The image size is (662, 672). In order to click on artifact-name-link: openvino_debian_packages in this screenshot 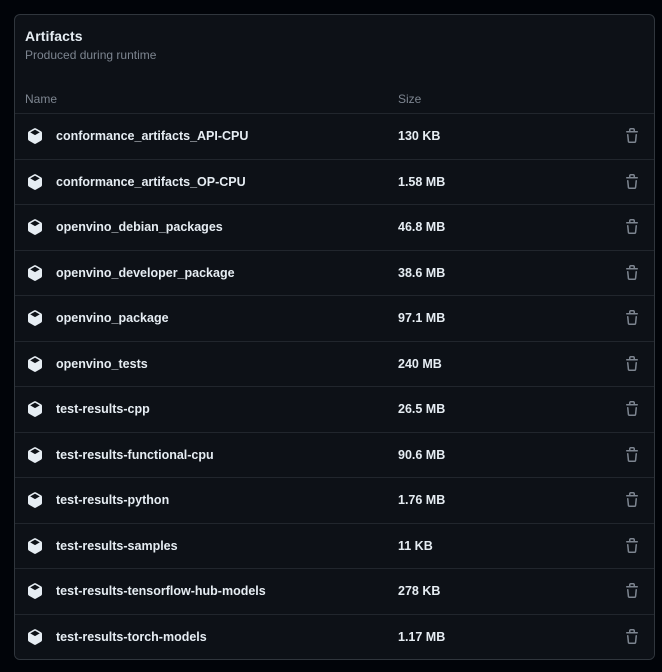, I will do `click(139, 227)`.